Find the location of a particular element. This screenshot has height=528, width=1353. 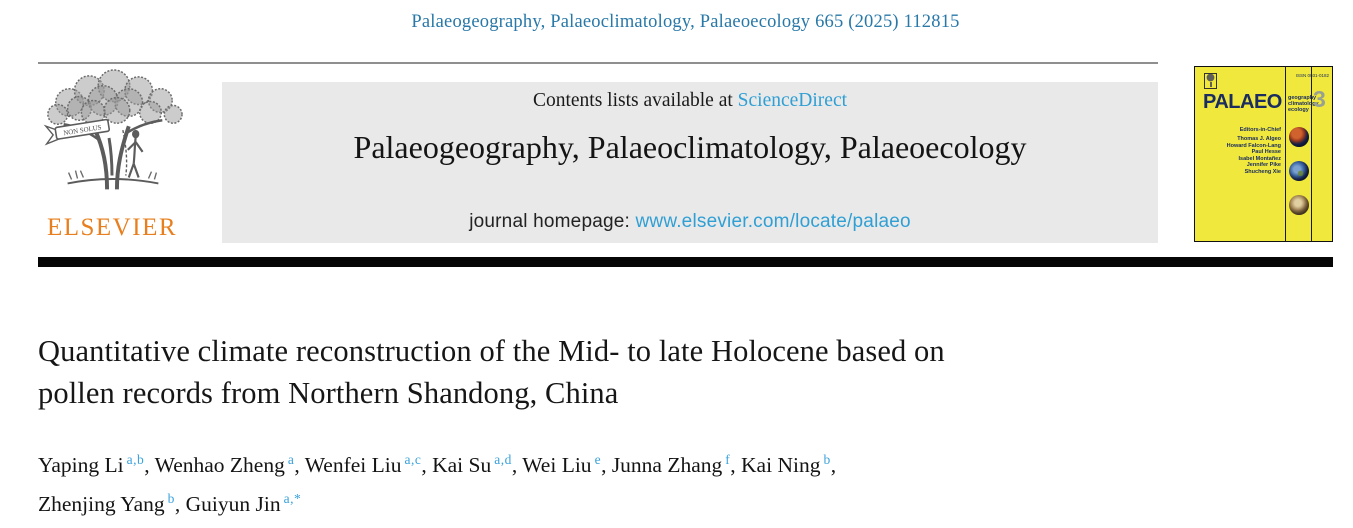

editor-name: Thomas J. Algeo is located at coordinates (1259, 139).